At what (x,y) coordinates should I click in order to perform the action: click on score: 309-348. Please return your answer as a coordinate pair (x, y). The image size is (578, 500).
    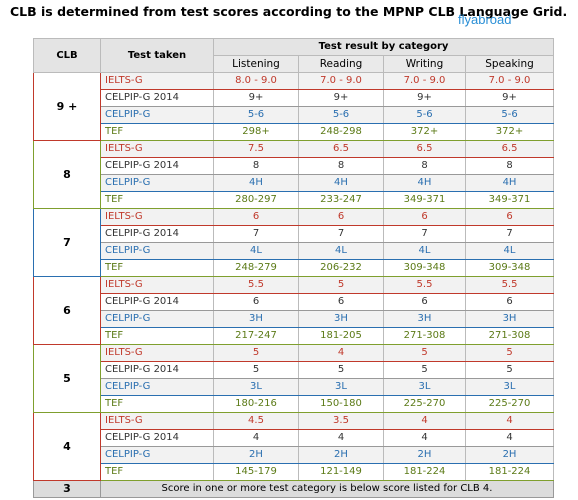
    Looking at the image, I should click on (509, 268).